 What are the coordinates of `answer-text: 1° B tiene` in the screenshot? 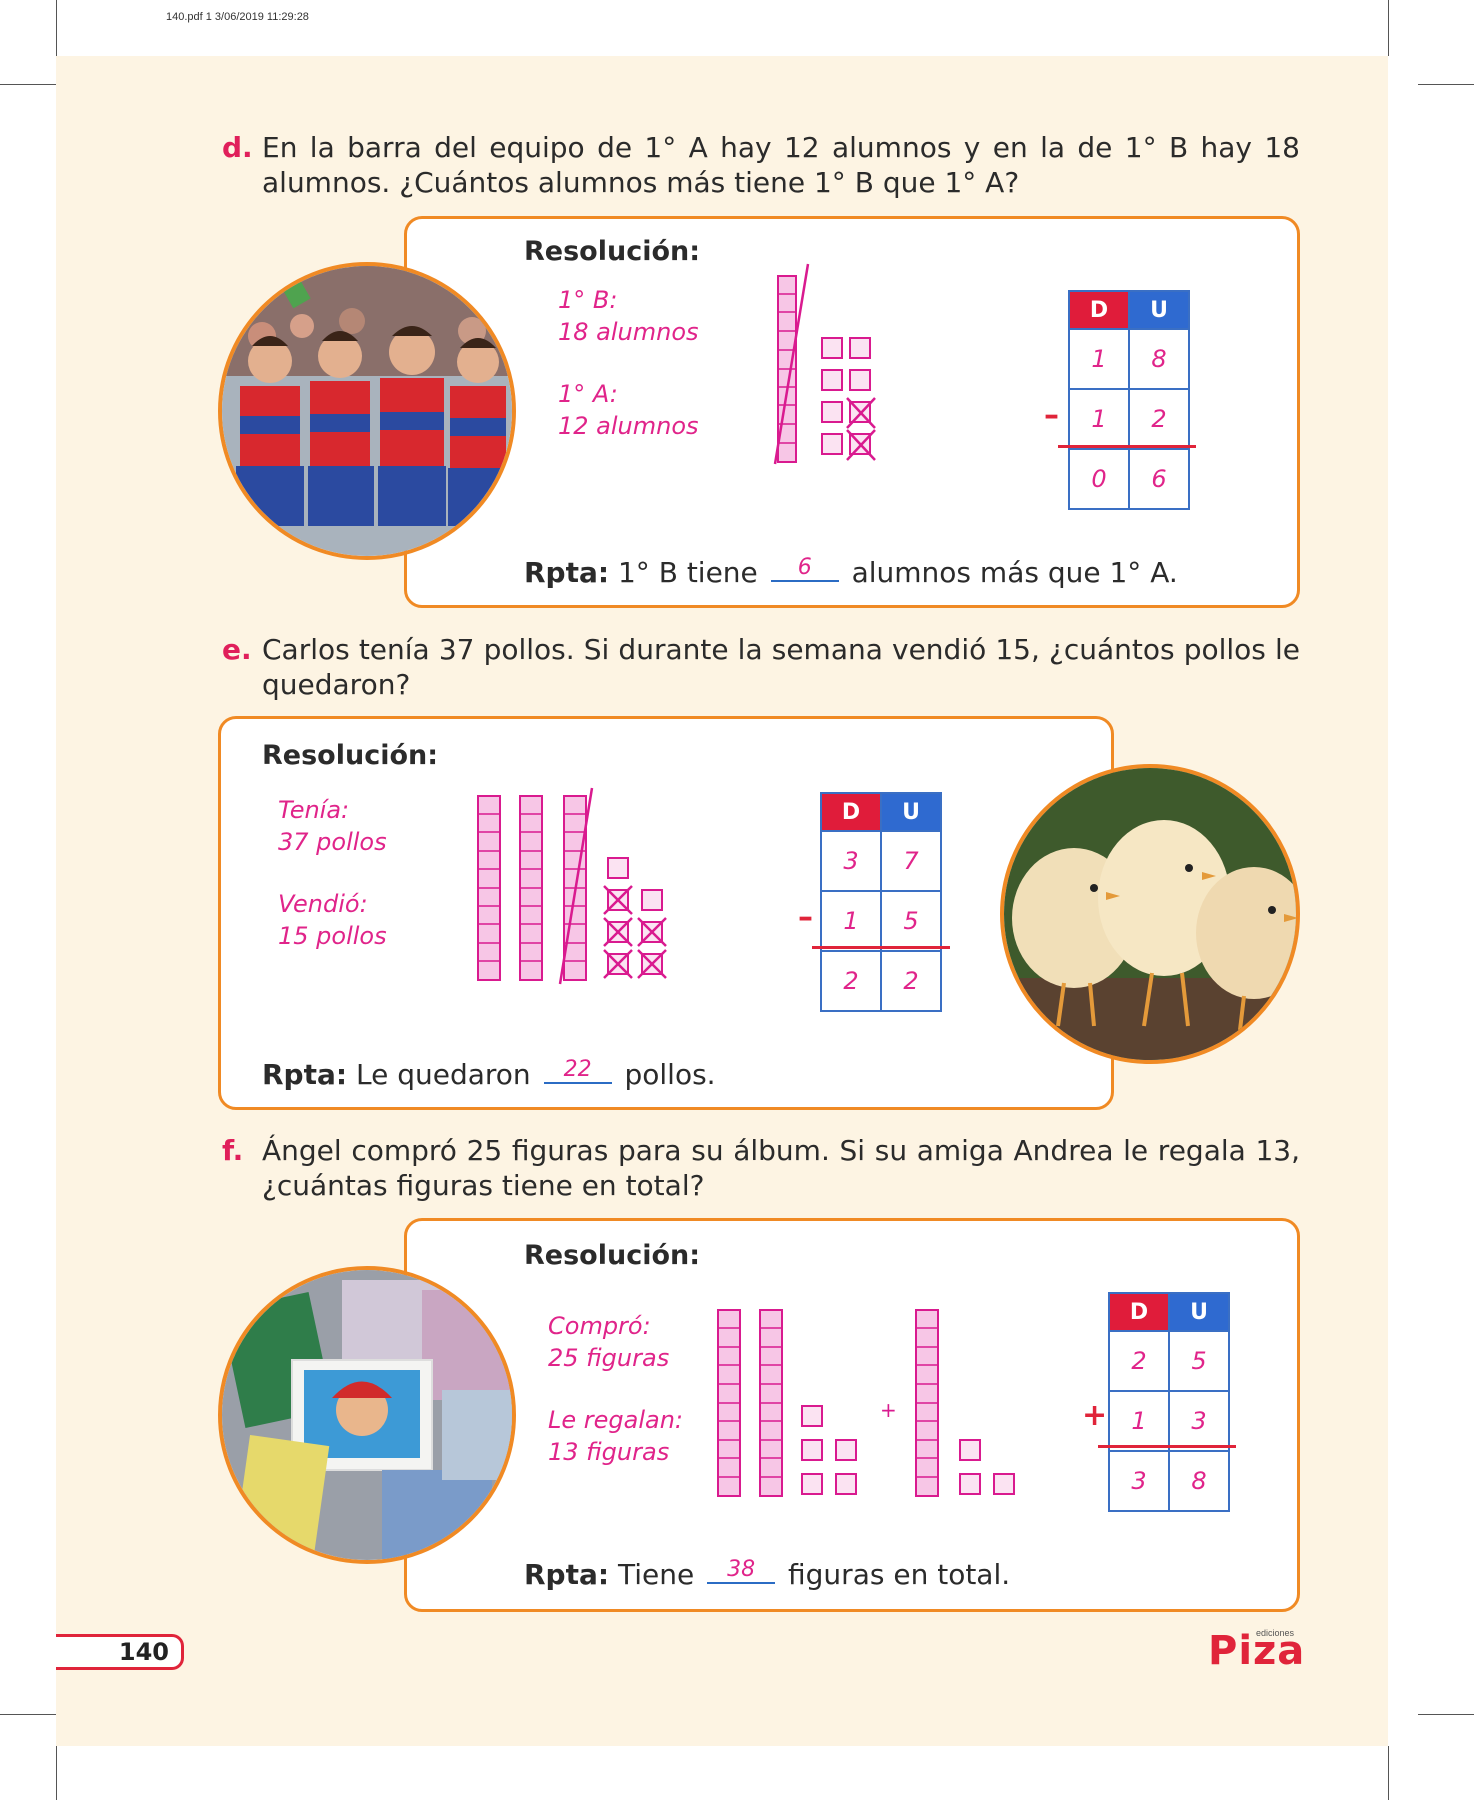 It's located at (688, 572).